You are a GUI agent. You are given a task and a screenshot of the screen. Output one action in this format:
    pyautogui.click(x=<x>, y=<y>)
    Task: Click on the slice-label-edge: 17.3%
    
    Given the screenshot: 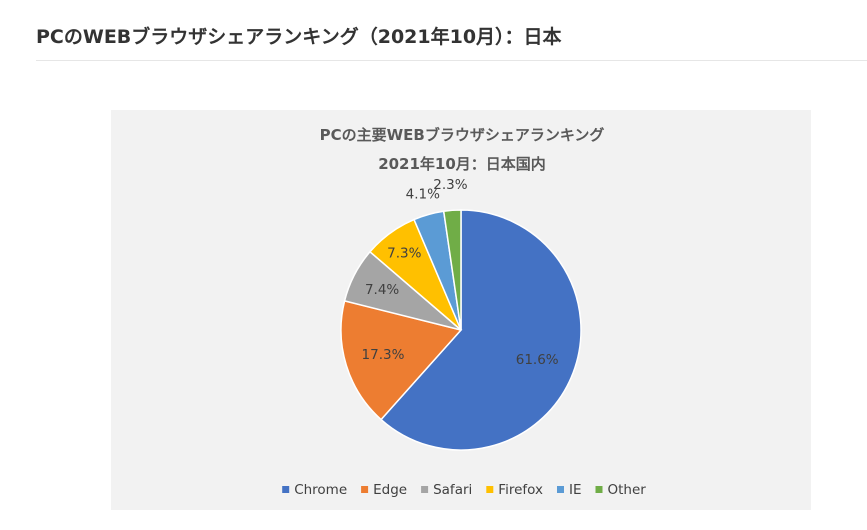 What is the action you would take?
    pyautogui.click(x=383, y=355)
    